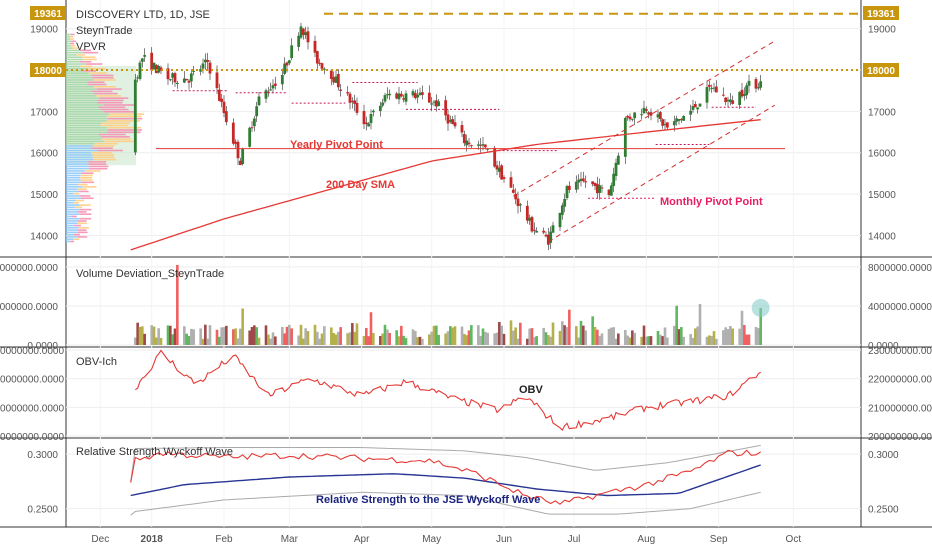 The image size is (932, 550). I want to click on price-tick-label-right: 14000, so click(882, 236).